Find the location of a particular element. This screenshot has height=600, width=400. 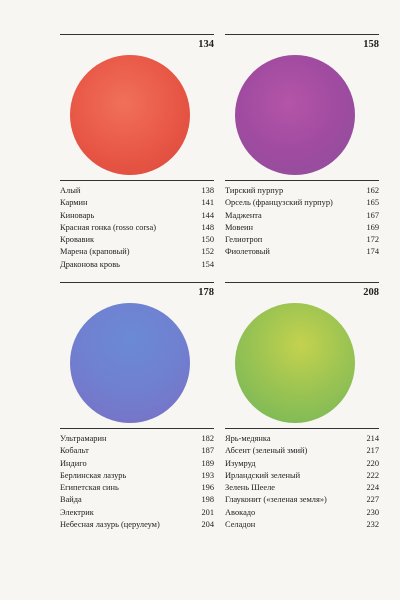

list-item: Электрик 201 is located at coordinates (137, 513).